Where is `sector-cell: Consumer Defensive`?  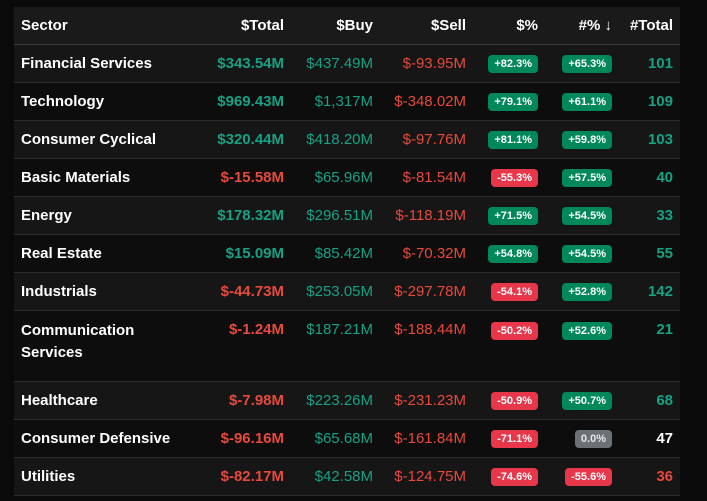 sector-cell: Consumer Defensive is located at coordinates (109, 438).